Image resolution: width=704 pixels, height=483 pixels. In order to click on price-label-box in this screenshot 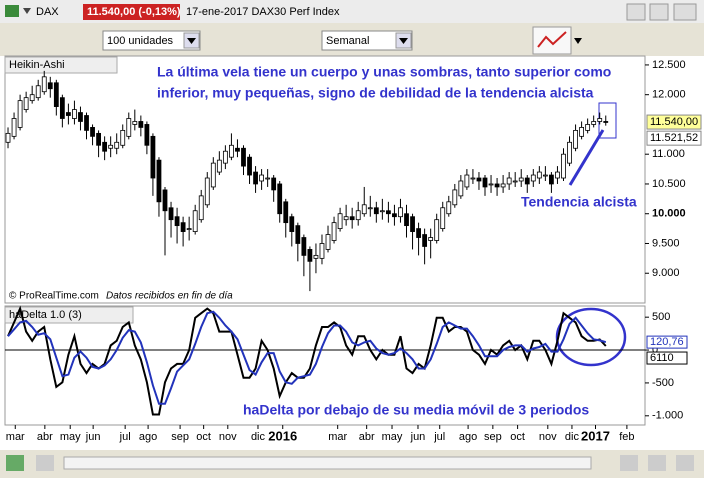, I will do `click(674, 138)`.